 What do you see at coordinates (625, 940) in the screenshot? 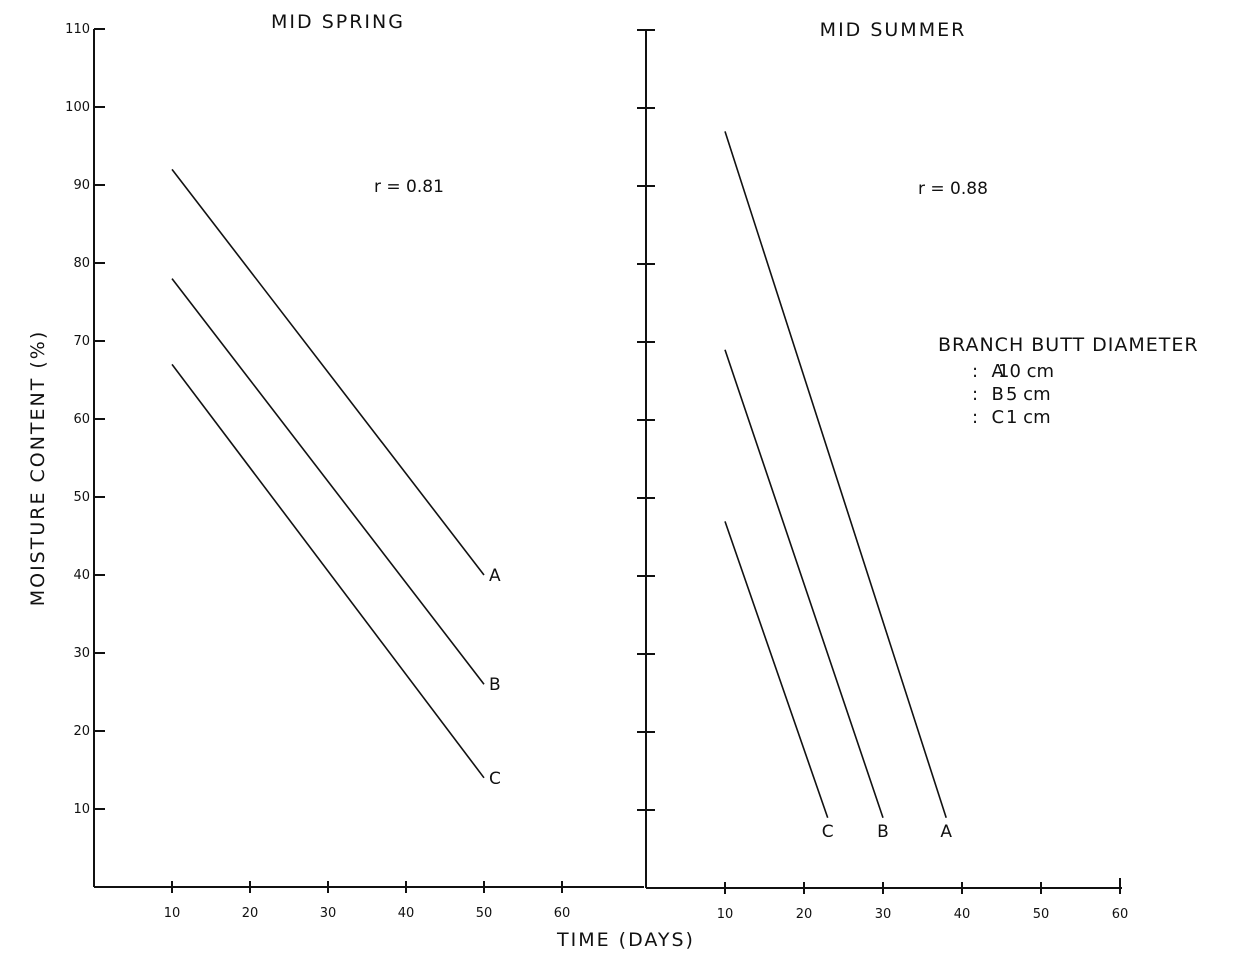
I see `x-axis-title: TIME (DAYS)` at bounding box center [625, 940].